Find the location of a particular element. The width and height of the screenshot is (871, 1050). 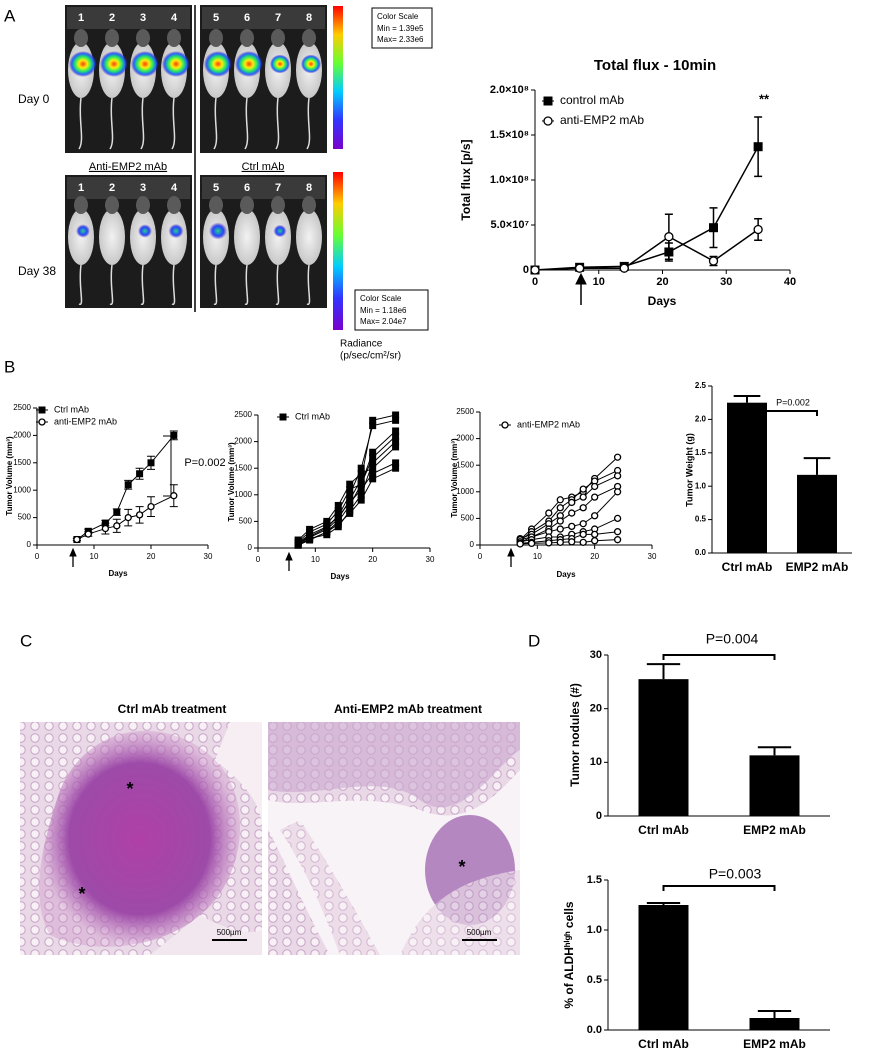

y-axis-label: Tumor Weight (g) is located at coordinates (689, 470).